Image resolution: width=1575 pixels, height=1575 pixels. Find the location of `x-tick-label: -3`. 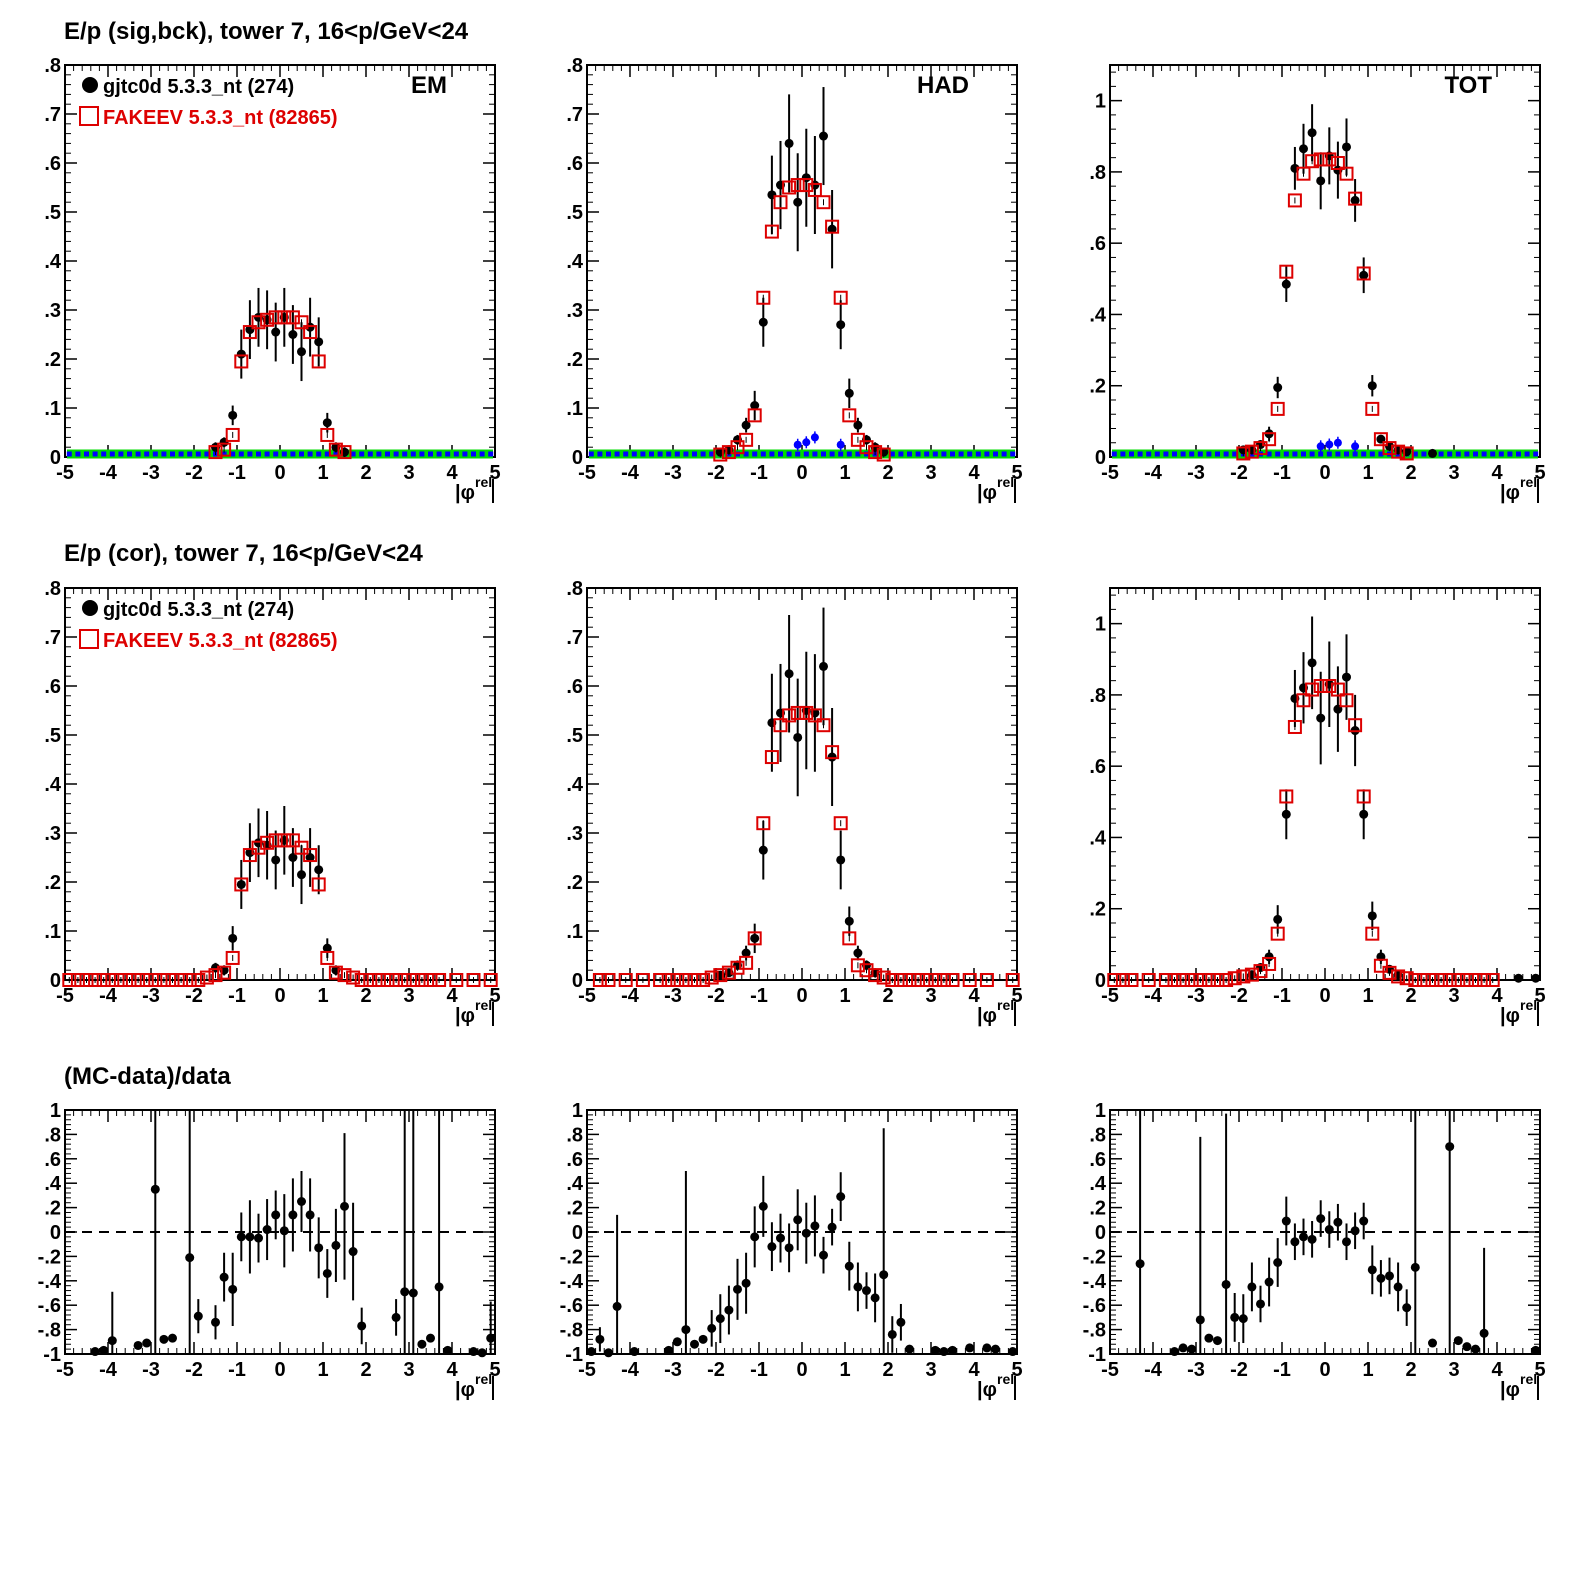

x-tick-label: -3 is located at coordinates (1196, 473).